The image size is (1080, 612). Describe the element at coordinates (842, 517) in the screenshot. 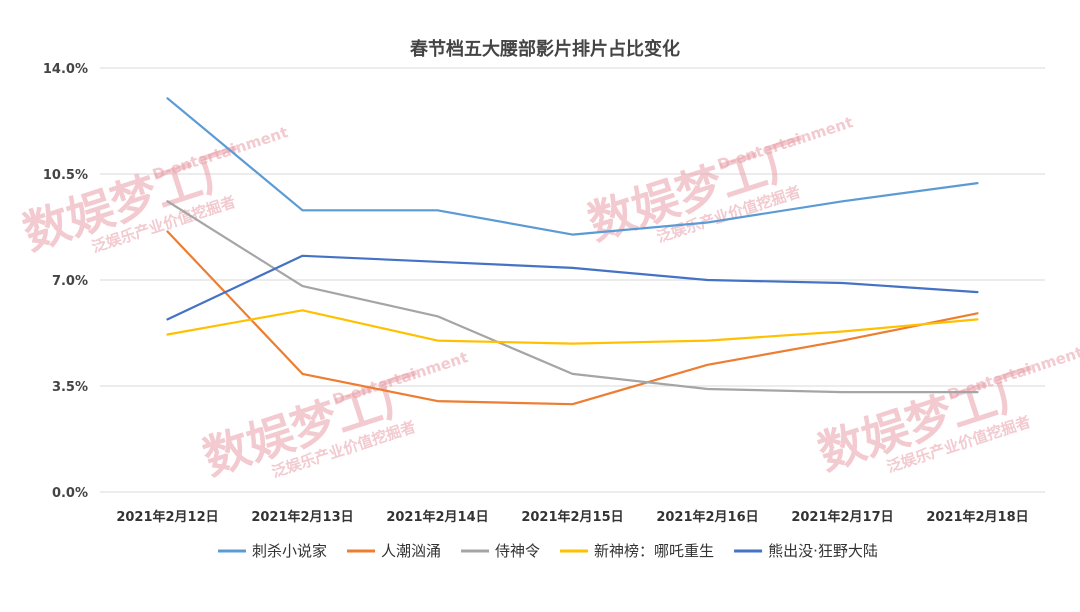

I see `x-tick-label: 2021年2月17日` at that location.